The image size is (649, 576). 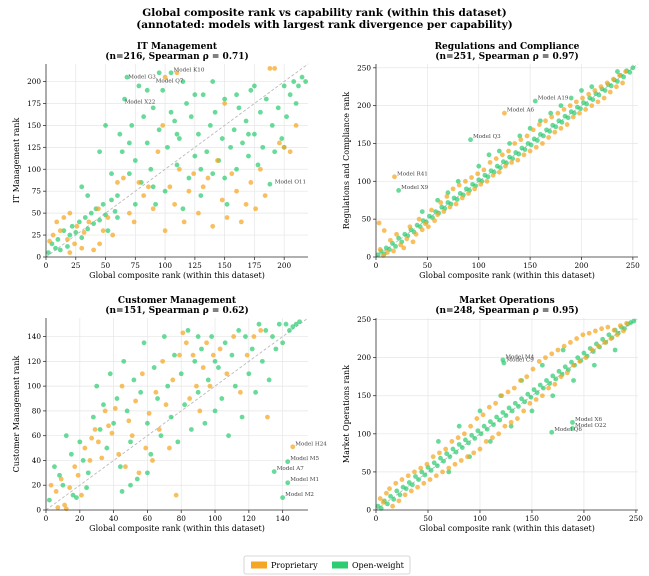 What do you see at coordinates (327, 565) in the screenshot?
I see `legend-frame` at bounding box center [327, 565].